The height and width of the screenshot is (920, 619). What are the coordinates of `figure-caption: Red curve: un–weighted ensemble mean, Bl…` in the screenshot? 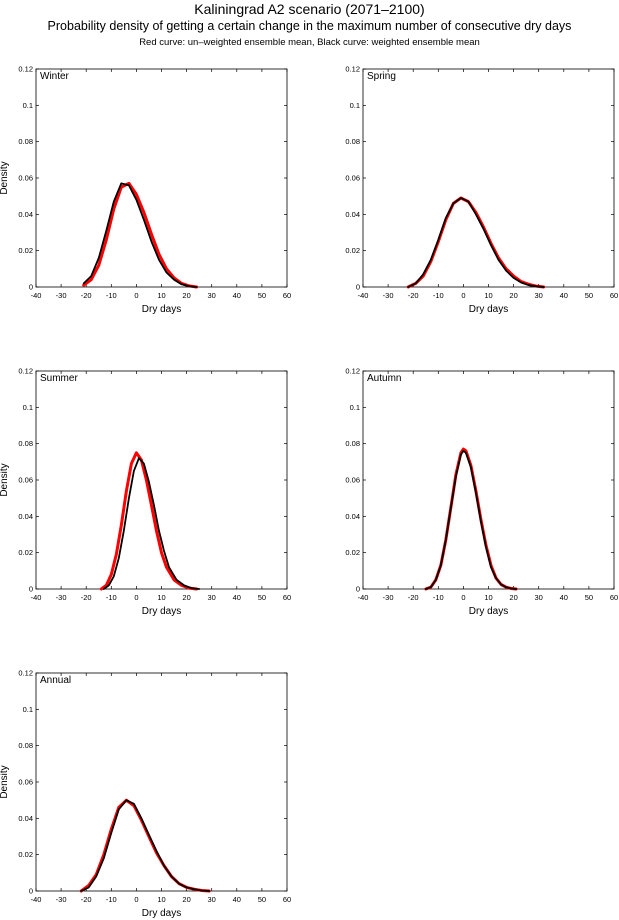 It's located at (309, 42).